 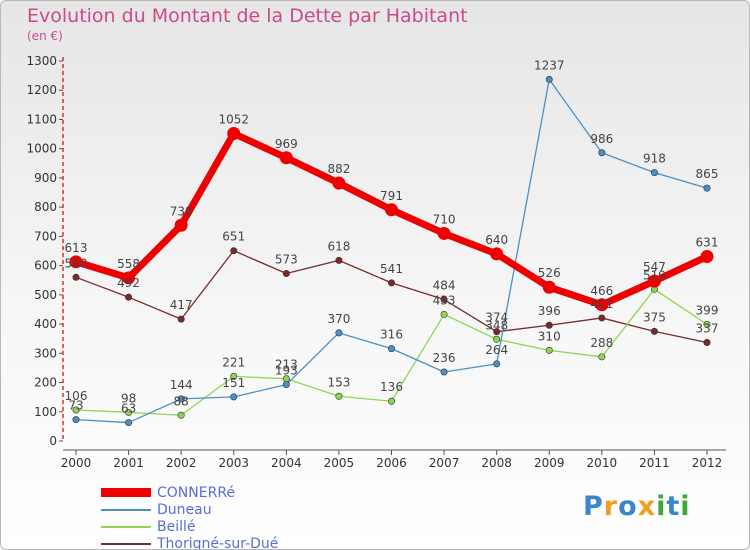 I want to click on y-tick-label: 300, so click(x=45, y=353).